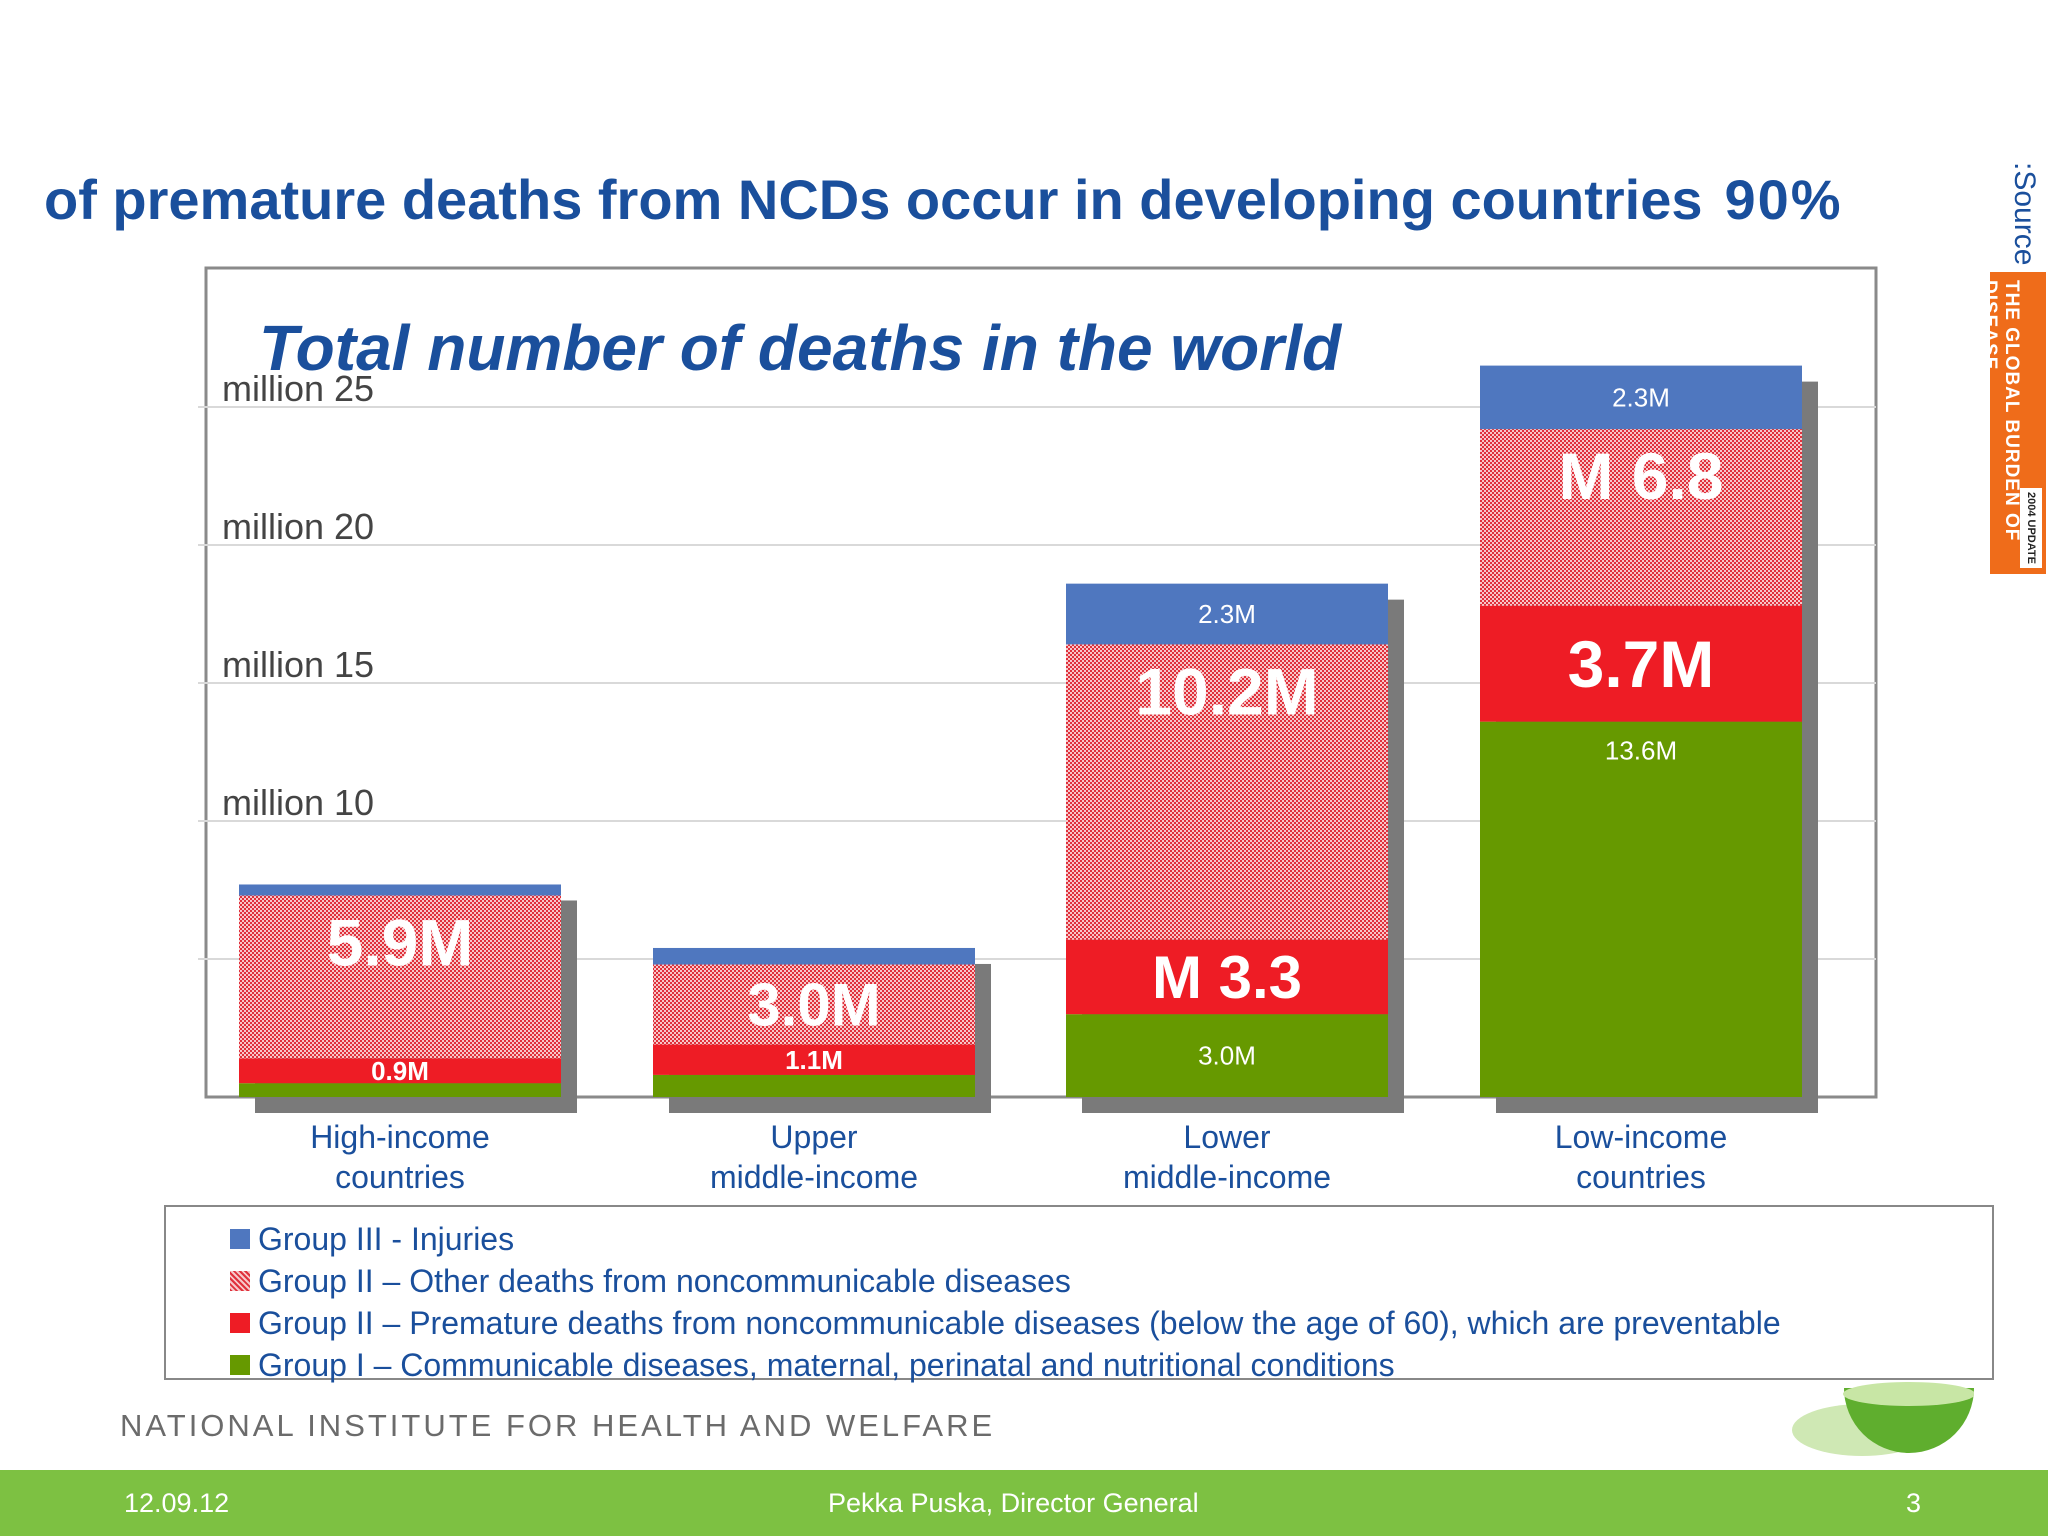  What do you see at coordinates (298, 664) in the screenshot?
I see `y-tick-label: million 15` at bounding box center [298, 664].